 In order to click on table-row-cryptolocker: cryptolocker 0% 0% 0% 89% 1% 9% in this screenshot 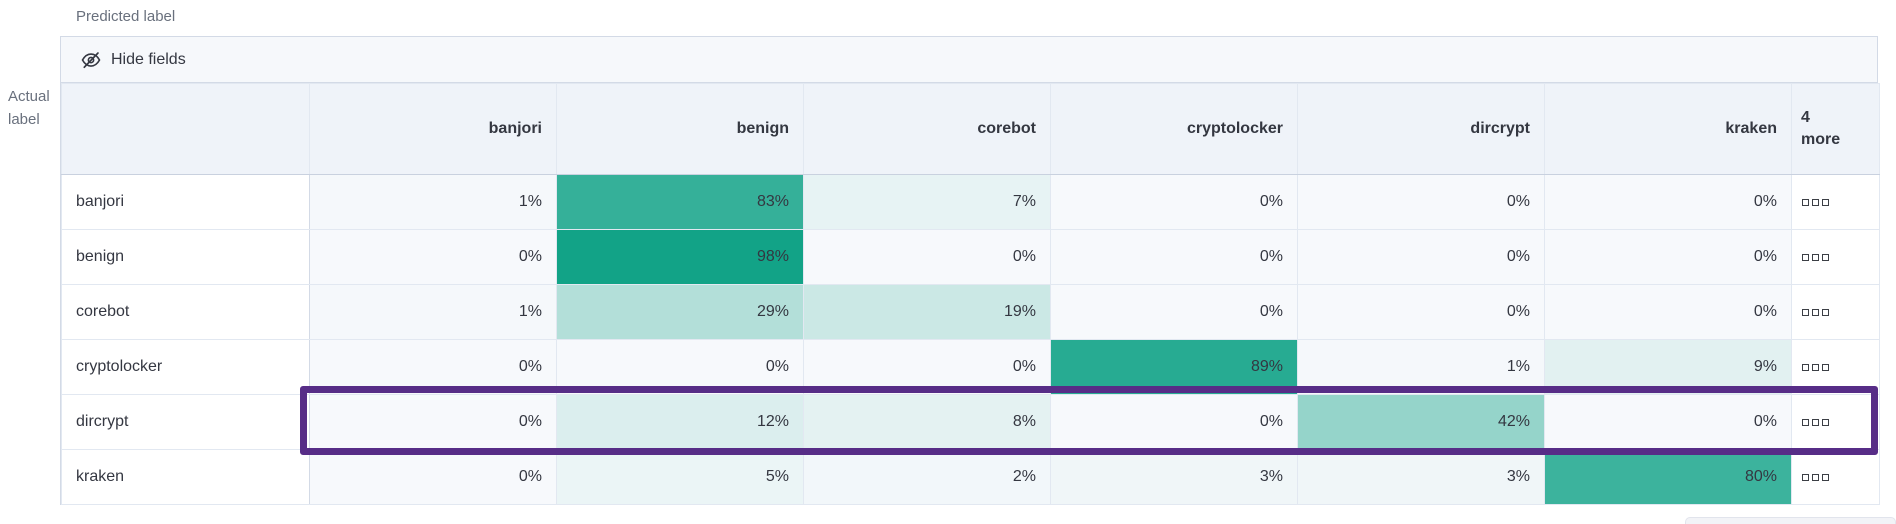, I will do `click(970, 367)`.